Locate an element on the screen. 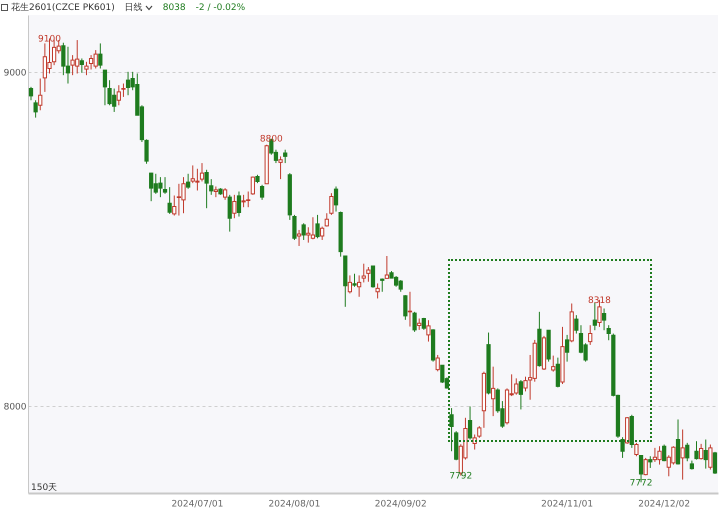 The height and width of the screenshot is (511, 720). x-tick-label: 2024/11/01 is located at coordinates (567, 505).